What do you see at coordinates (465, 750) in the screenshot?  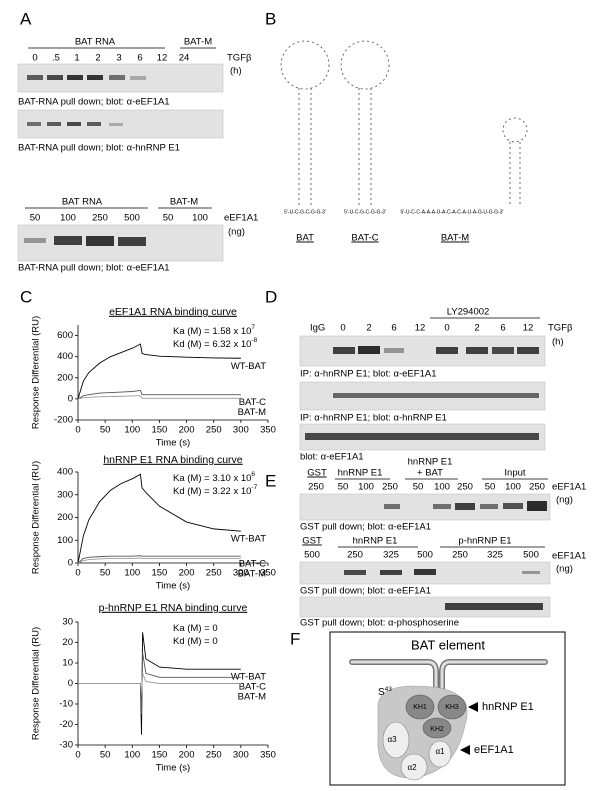 I see `pointer` at bounding box center [465, 750].